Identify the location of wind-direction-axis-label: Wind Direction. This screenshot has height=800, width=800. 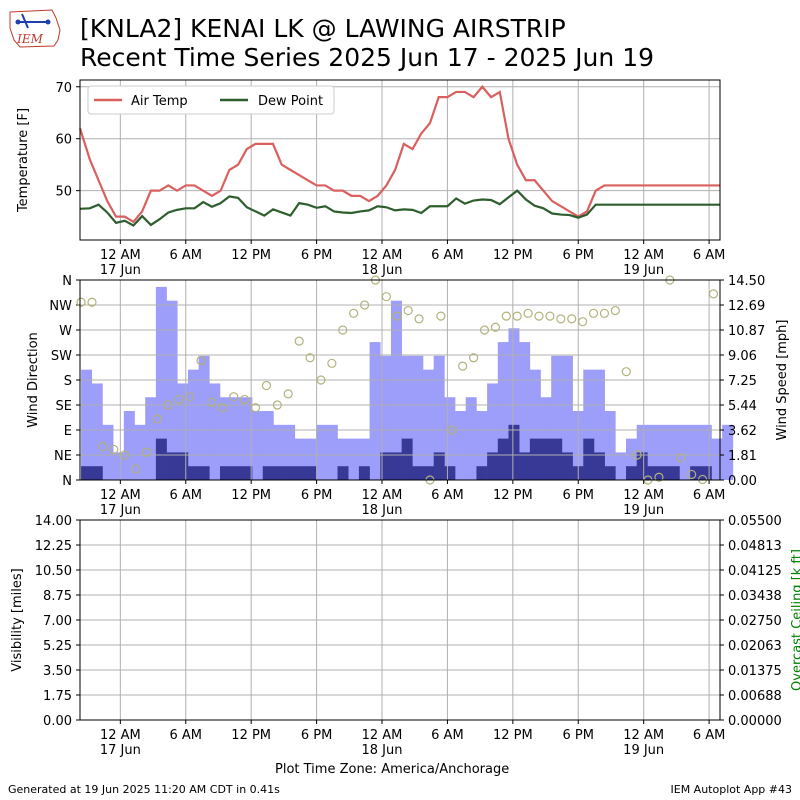
(33, 380).